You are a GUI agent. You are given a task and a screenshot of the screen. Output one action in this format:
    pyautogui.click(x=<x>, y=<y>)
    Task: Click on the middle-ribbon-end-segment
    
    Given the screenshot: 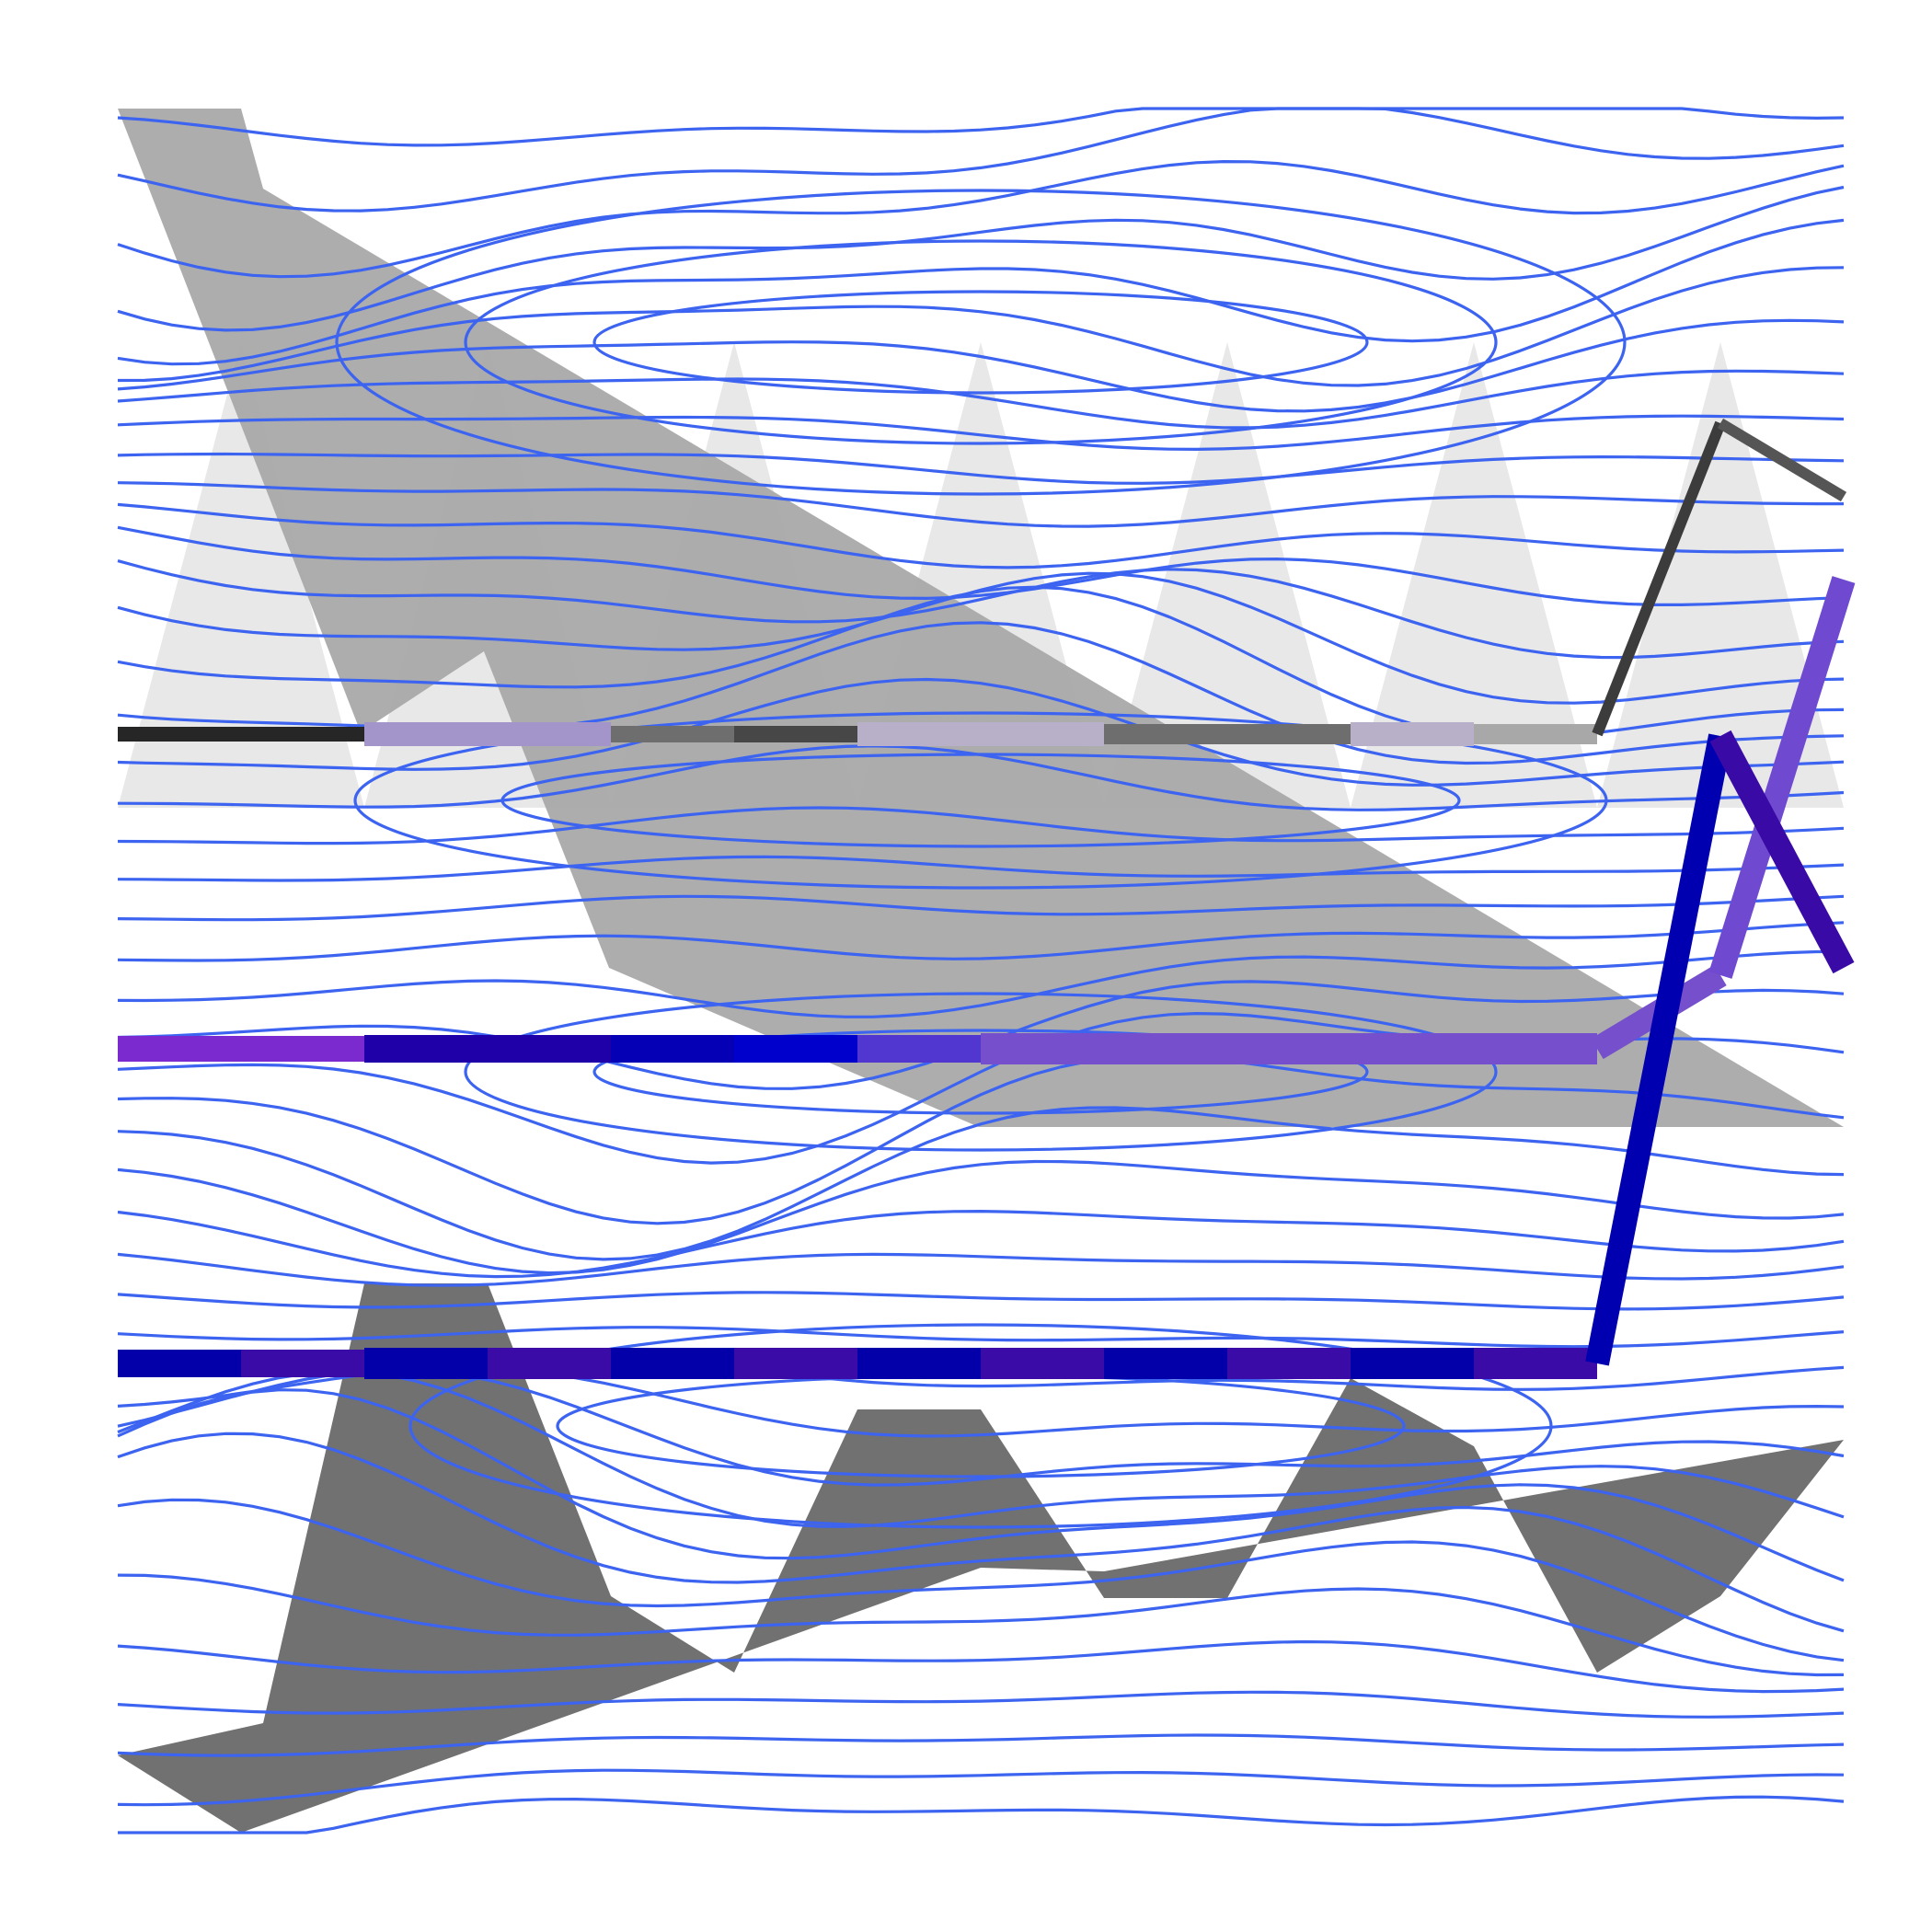 What is the action you would take?
    pyautogui.click(x=1782, y=777)
    